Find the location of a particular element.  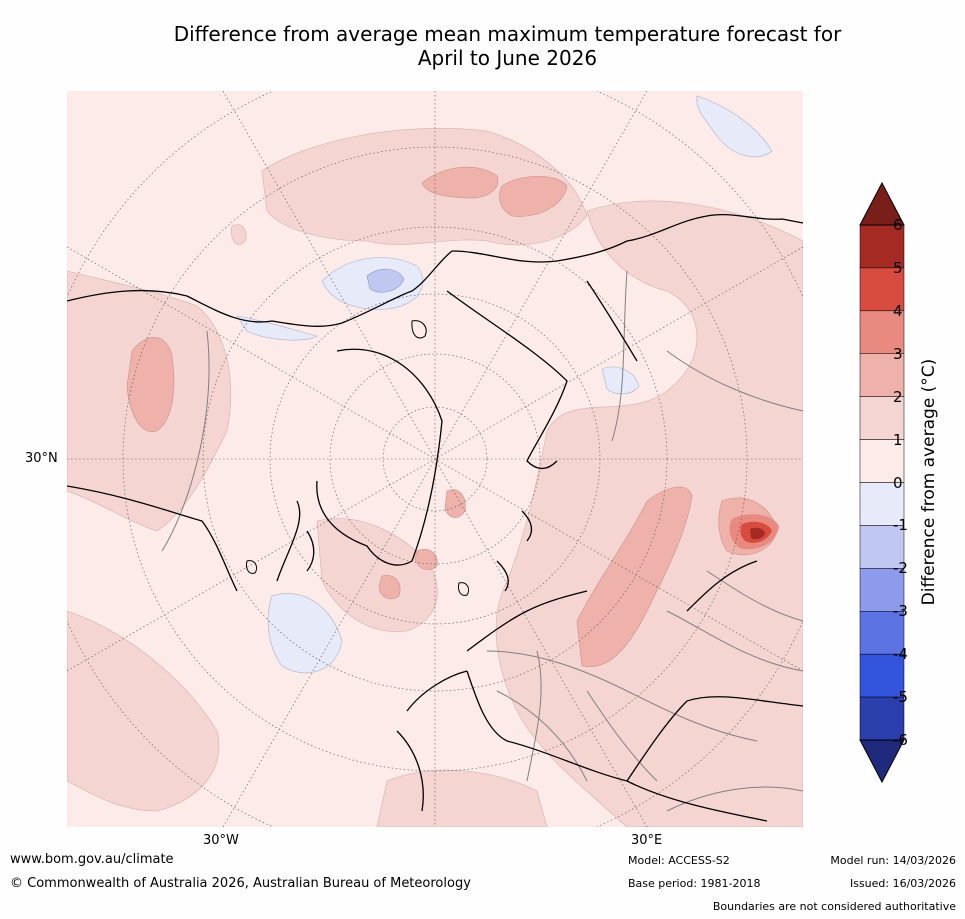

footer-model: Model: ACCESS-S2 is located at coordinates (679, 860).